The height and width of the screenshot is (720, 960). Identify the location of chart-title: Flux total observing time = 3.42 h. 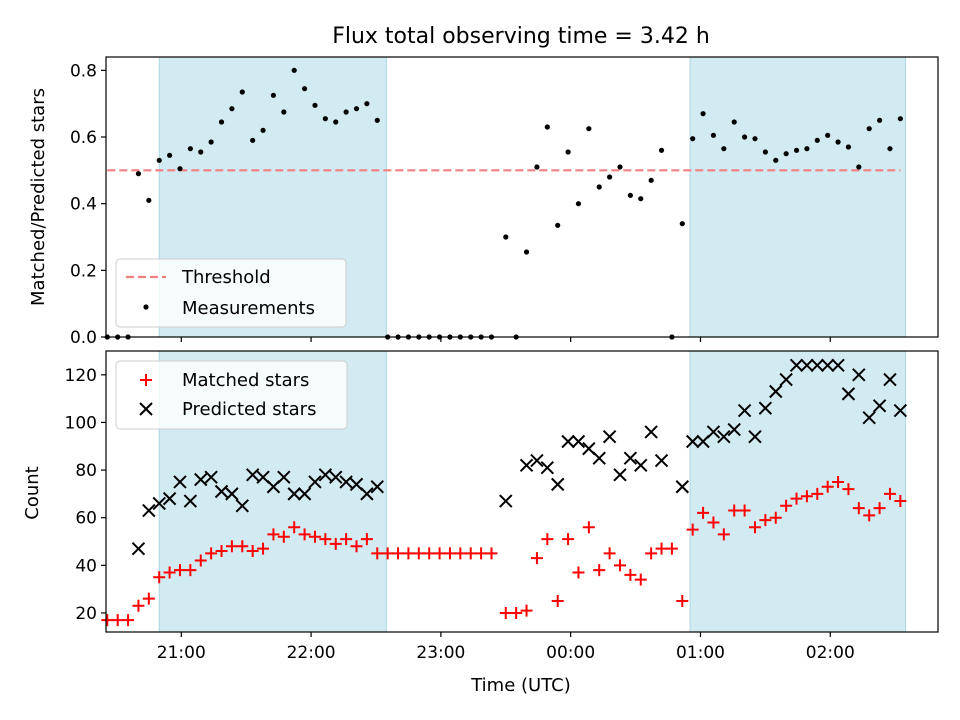
(521, 36).